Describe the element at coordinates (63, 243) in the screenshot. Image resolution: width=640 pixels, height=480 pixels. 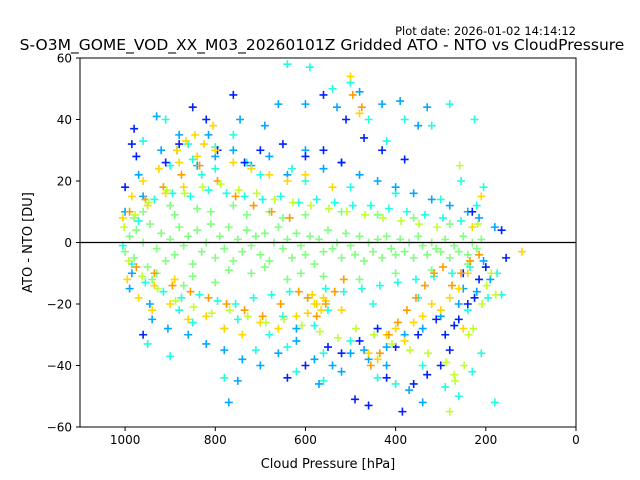
I see `y-axis: −60 −40 −20 0 20 40 60` at that location.